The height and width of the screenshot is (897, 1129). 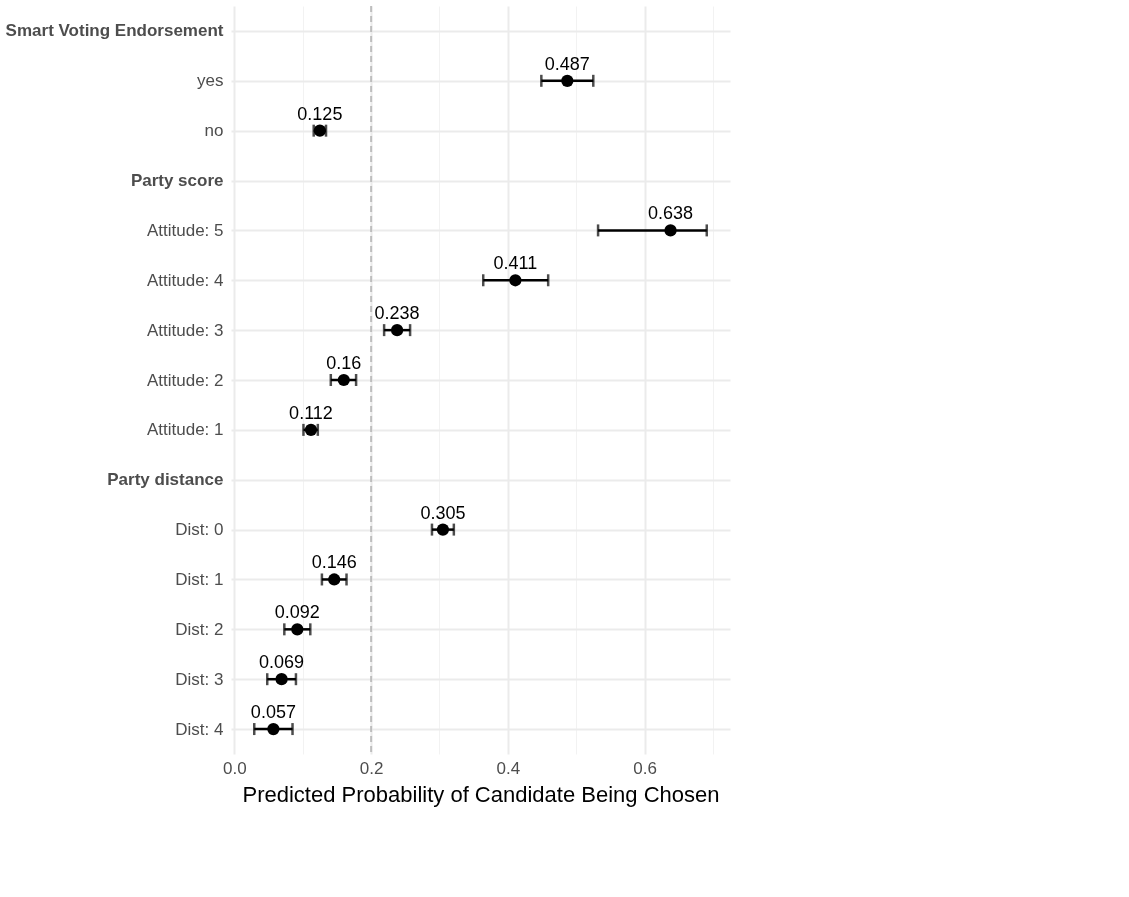 I want to click on y-tick-label: Dist: 2, so click(x=199, y=629).